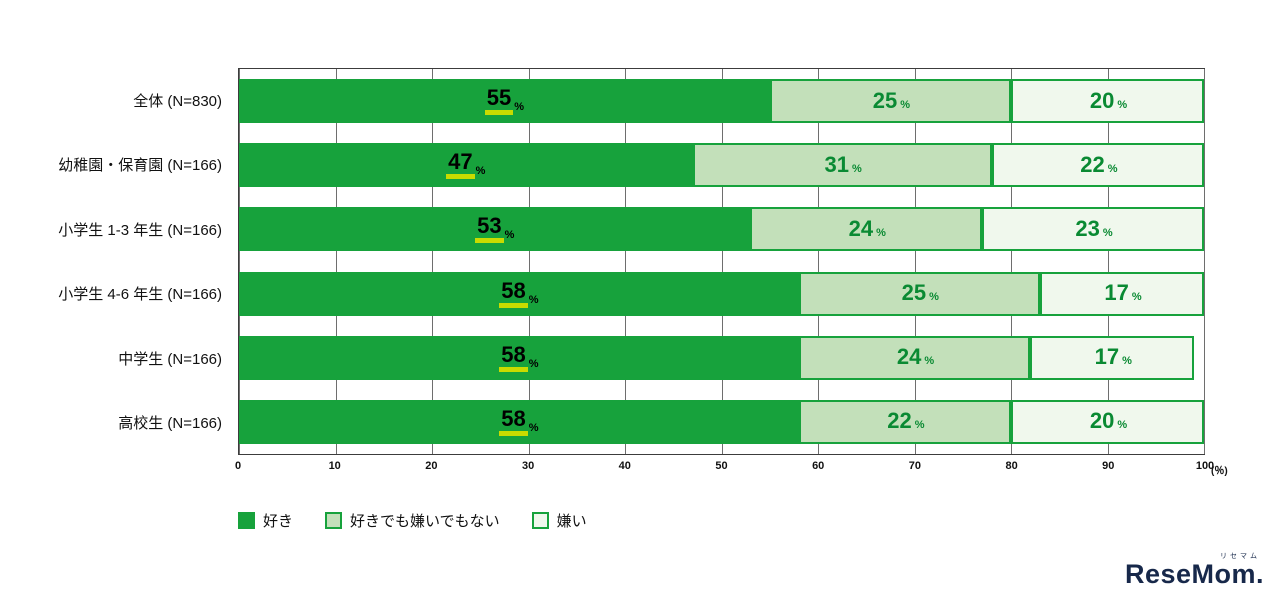 This screenshot has width=1280, height=594. I want to click on bar-segment: 47%, so click(466, 165).